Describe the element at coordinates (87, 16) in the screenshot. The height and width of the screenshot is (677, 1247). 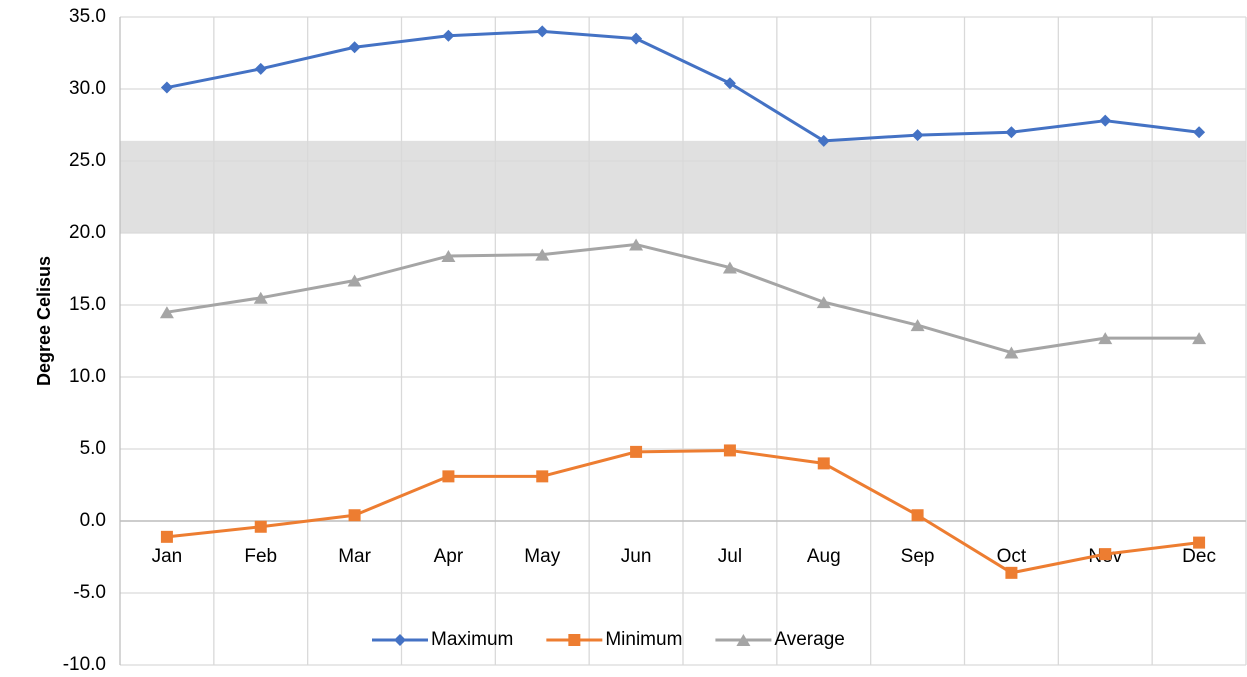
I see `y-tick-label: 35.0` at that location.